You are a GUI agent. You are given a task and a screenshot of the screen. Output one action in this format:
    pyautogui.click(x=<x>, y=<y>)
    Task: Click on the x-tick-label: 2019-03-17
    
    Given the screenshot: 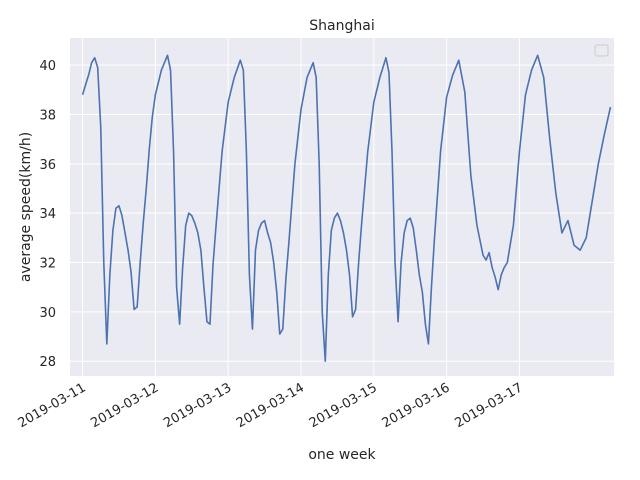 What is the action you would take?
    pyautogui.click(x=489, y=405)
    